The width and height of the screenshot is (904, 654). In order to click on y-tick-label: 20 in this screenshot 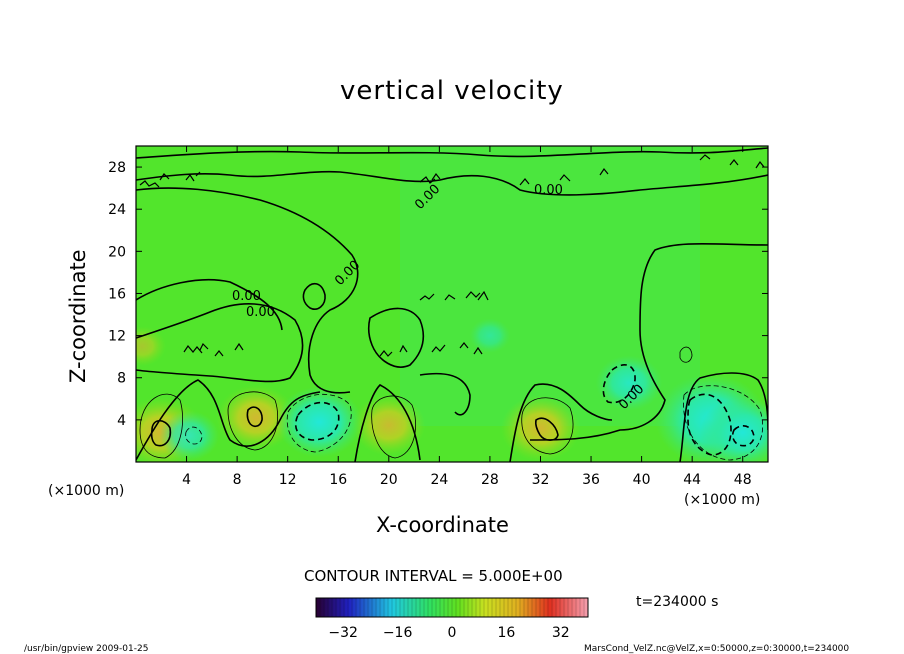, I will do `click(117, 252)`.